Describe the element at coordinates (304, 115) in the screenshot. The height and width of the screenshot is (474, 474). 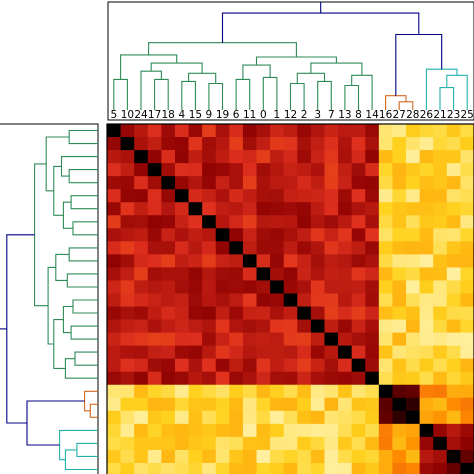
I see `leaf-label-2: 2` at that location.